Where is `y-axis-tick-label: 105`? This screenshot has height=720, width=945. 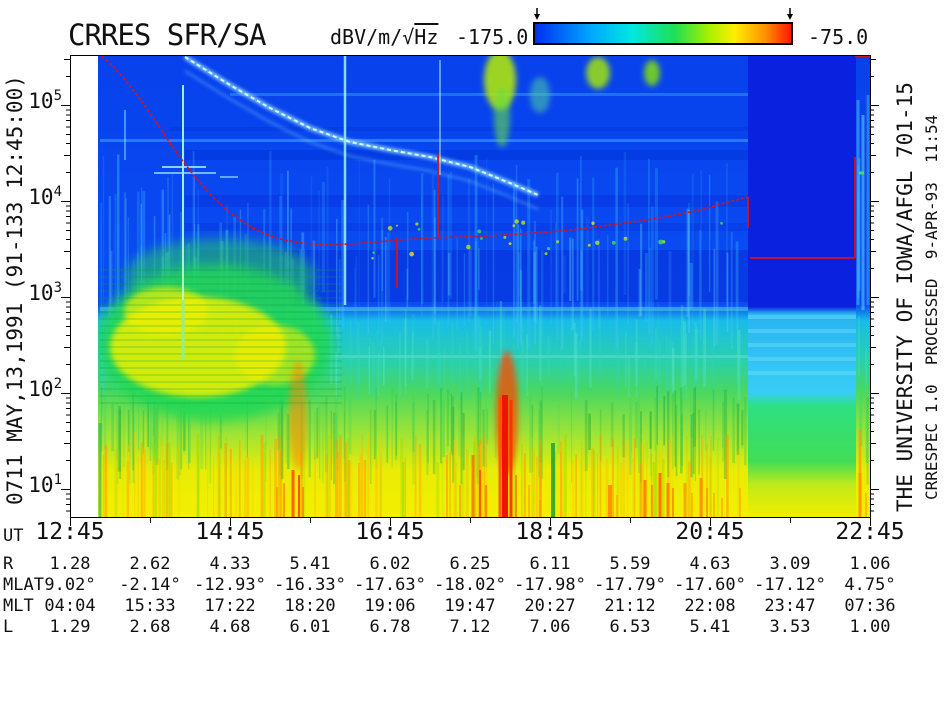 y-axis-tick-label: 105 is located at coordinates (45, 100).